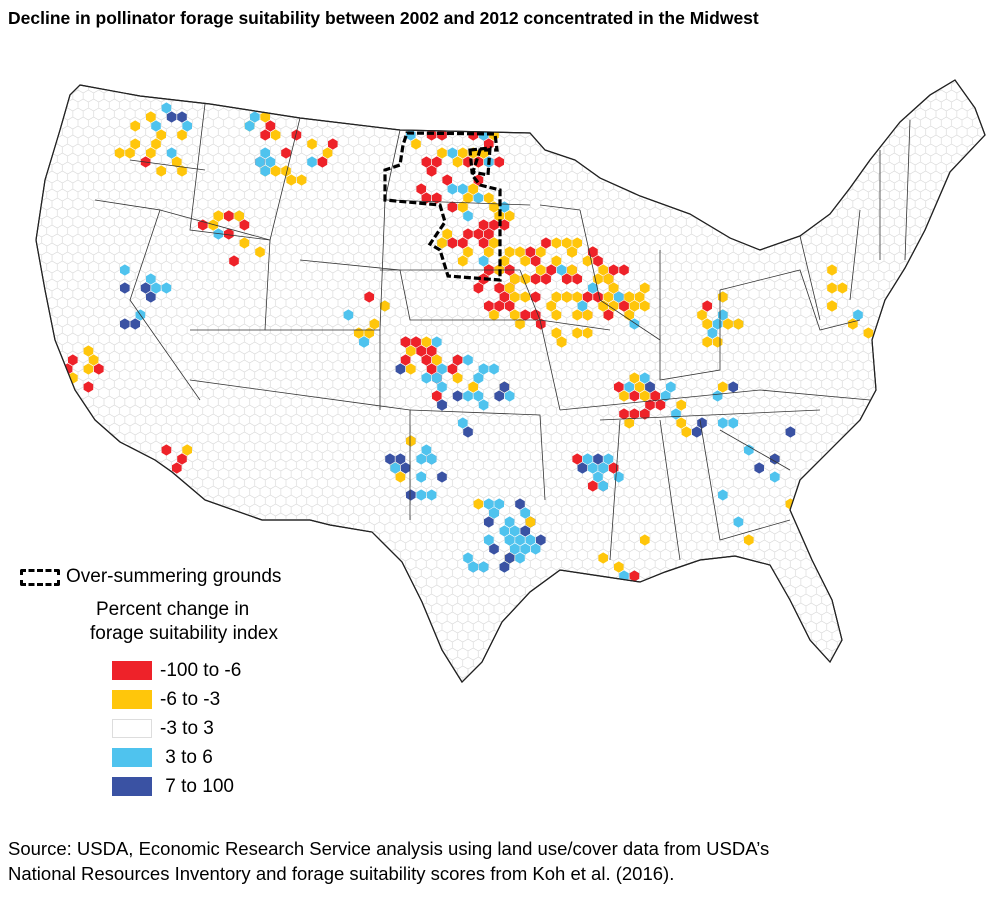  Describe the element at coordinates (40, 577) in the screenshot. I see `dashed-box-icon` at that location.